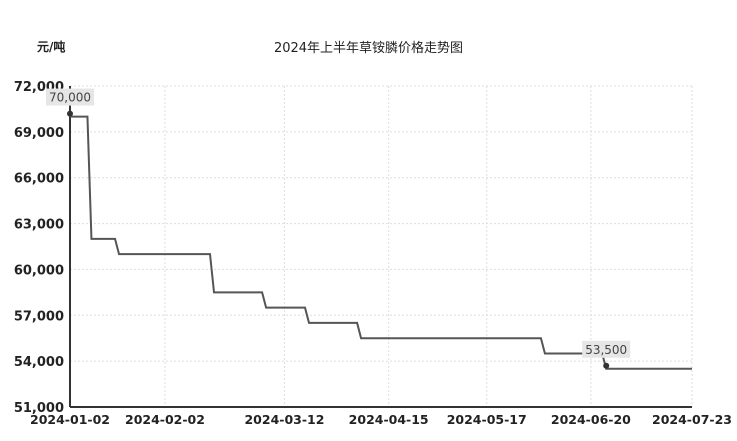  Describe the element at coordinates (39, 362) in the screenshot. I see `y-tick-label: 54,000` at that location.